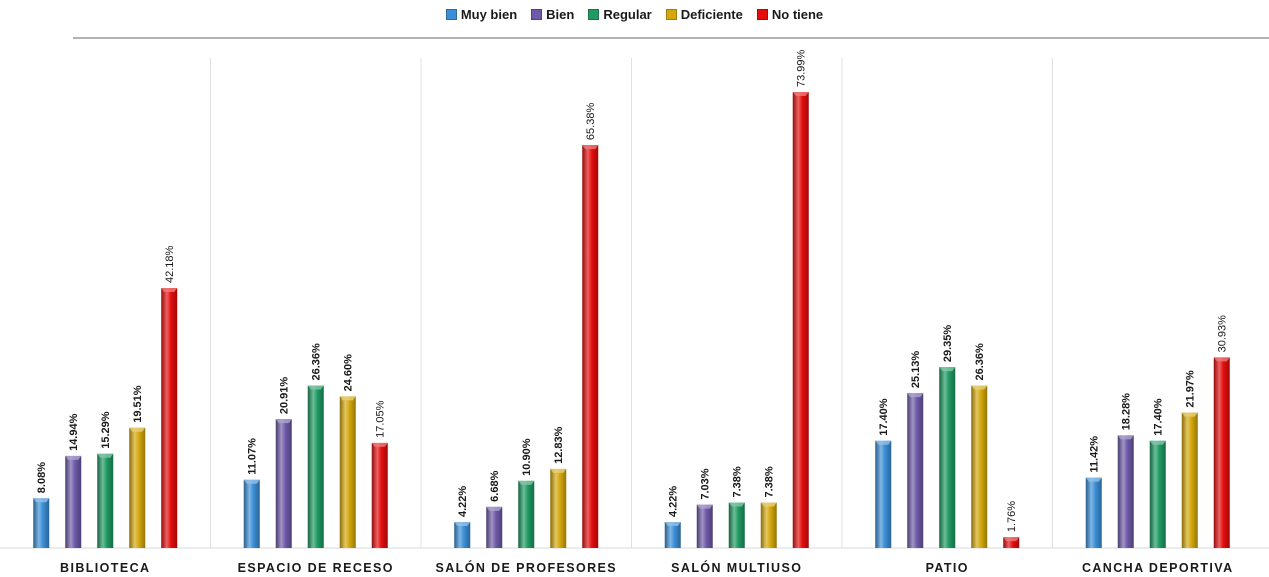  What do you see at coordinates (451, 14) in the screenshot?
I see `legend-swatch-muy-bien` at bounding box center [451, 14].